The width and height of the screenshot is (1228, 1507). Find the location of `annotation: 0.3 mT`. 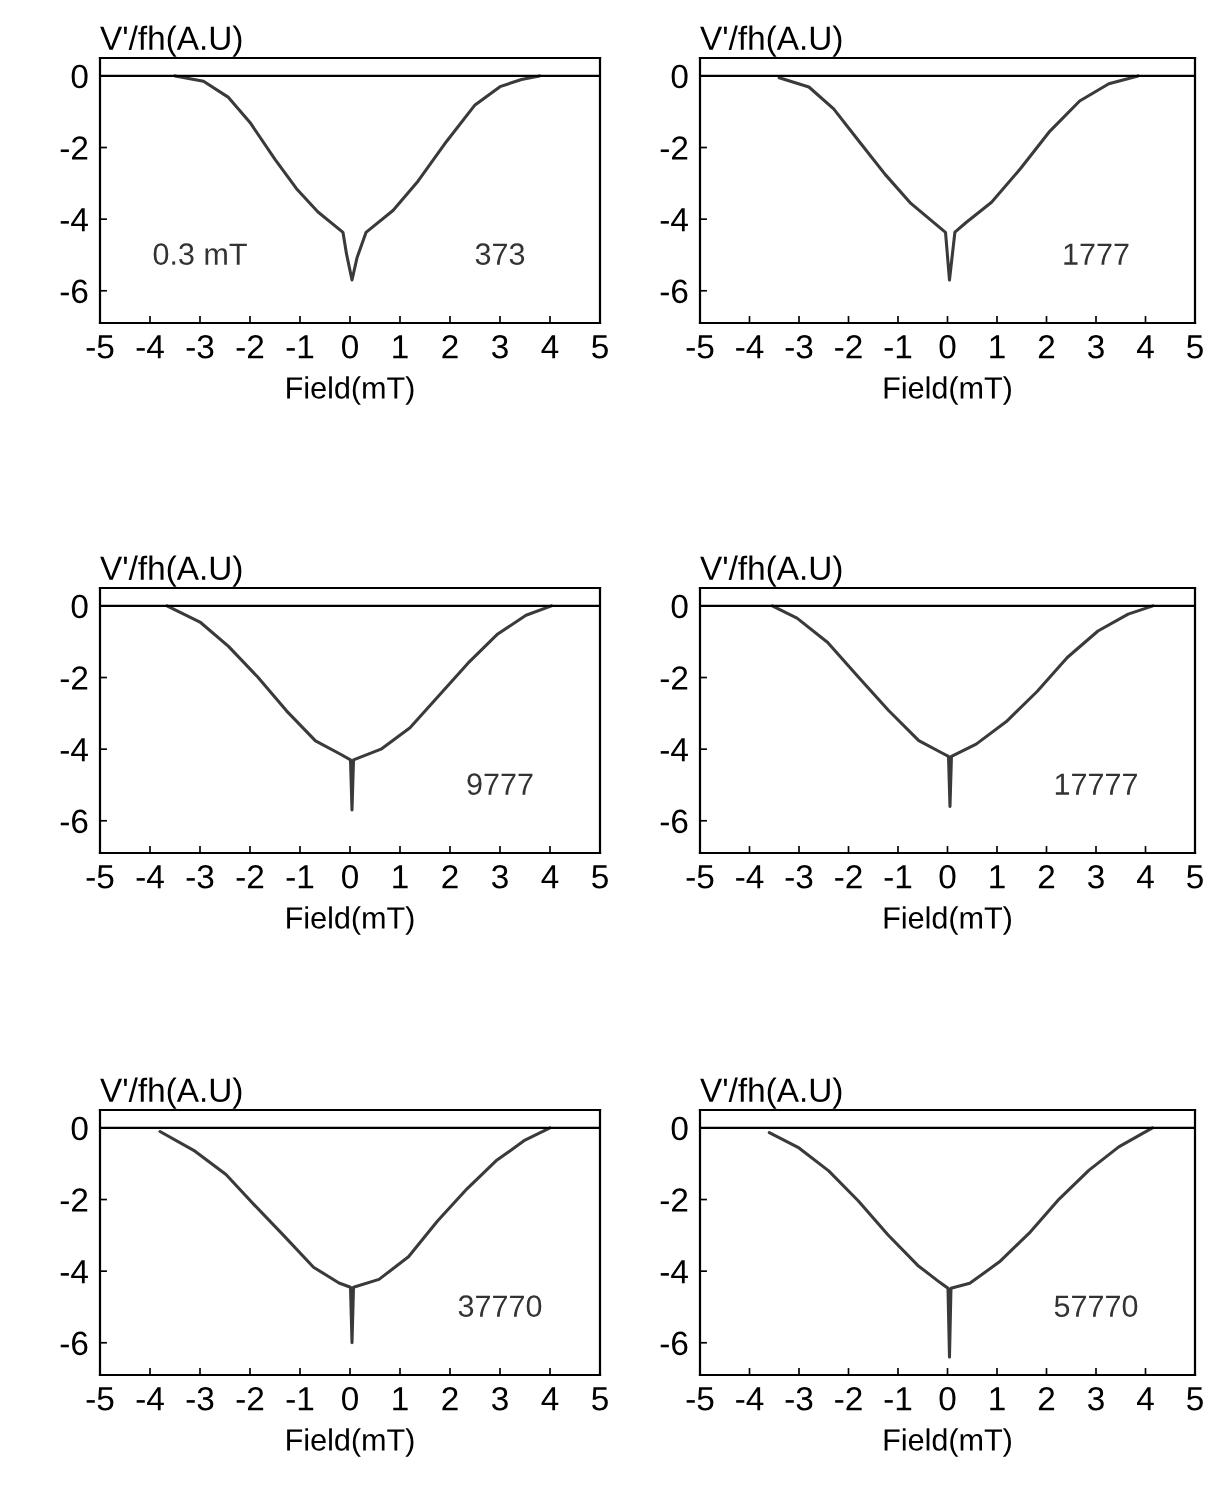

annotation: 0.3 mT is located at coordinates (200, 254).